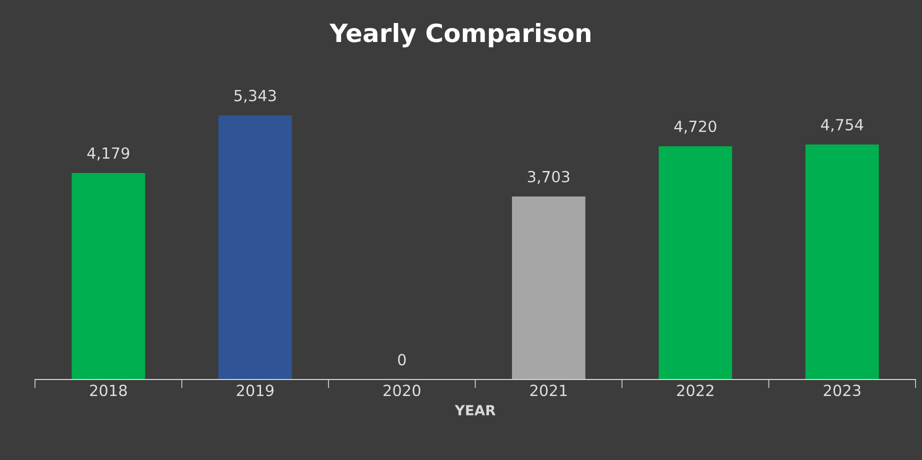  What do you see at coordinates (842, 125) in the screenshot?
I see `data-label: 4,754` at bounding box center [842, 125].